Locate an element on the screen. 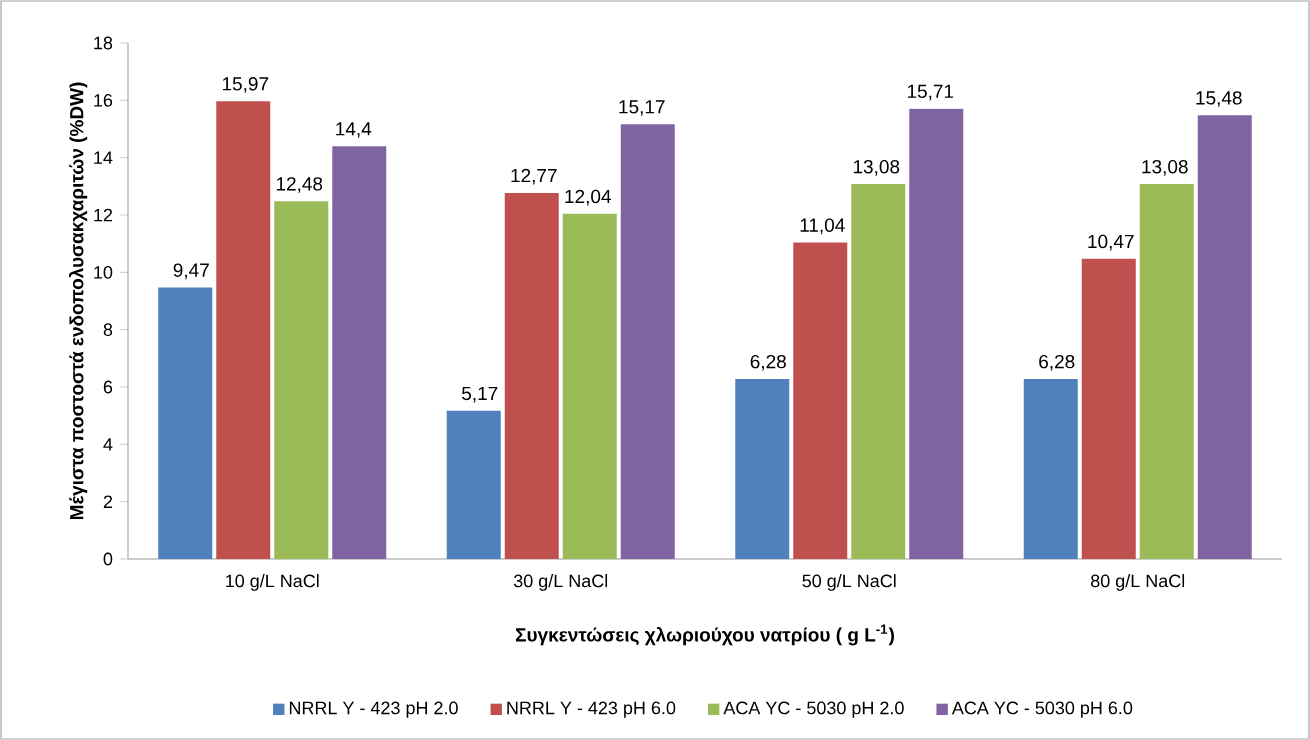 This screenshot has height=740, width=1310. legend-label: NRRL Y - 423 pH 6.0 is located at coordinates (591, 709).